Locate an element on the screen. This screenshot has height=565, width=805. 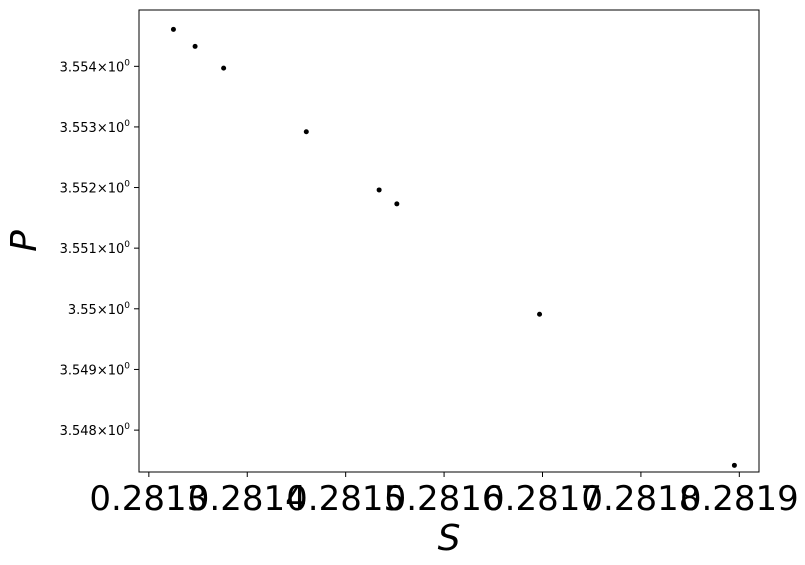
y-tick-label: 3.549×100 is located at coordinates (95, 369).